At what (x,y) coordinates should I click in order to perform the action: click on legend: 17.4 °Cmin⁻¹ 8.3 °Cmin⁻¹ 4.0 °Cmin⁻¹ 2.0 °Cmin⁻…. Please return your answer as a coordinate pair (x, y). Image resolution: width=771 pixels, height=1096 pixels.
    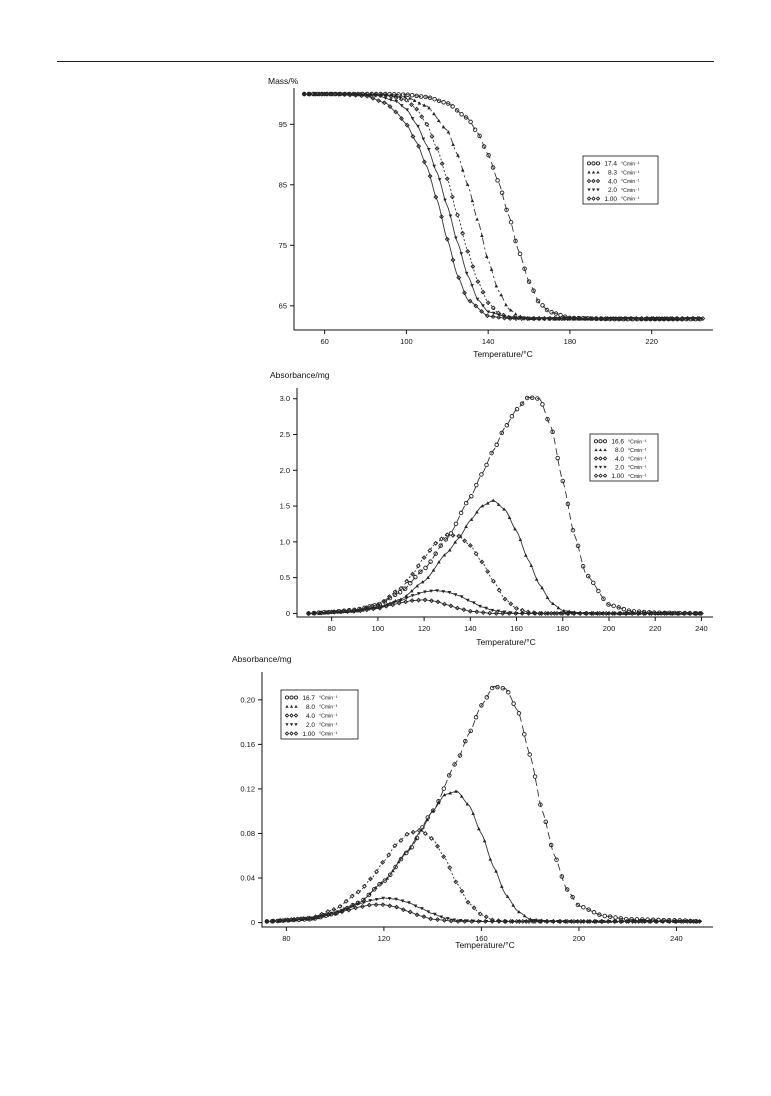
    Looking at the image, I should click on (620, 180).